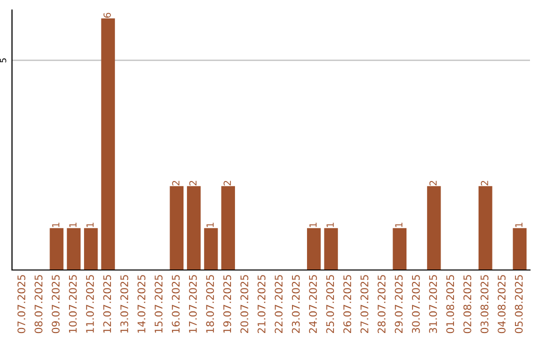 The image size is (540, 340). Describe the element at coordinates (347, 304) in the screenshot. I see `x-tick-label: 26.07.2025` at that location.